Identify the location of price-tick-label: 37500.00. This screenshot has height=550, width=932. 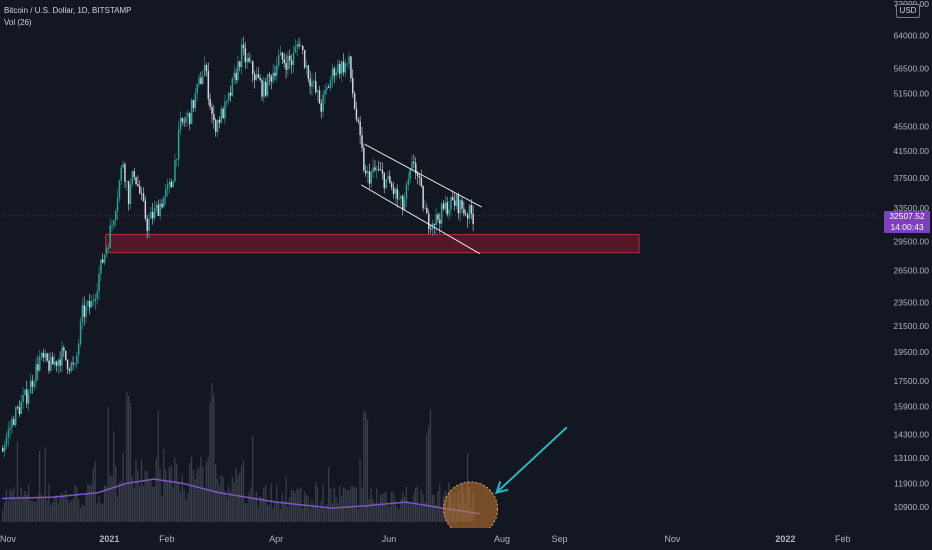
(912, 178).